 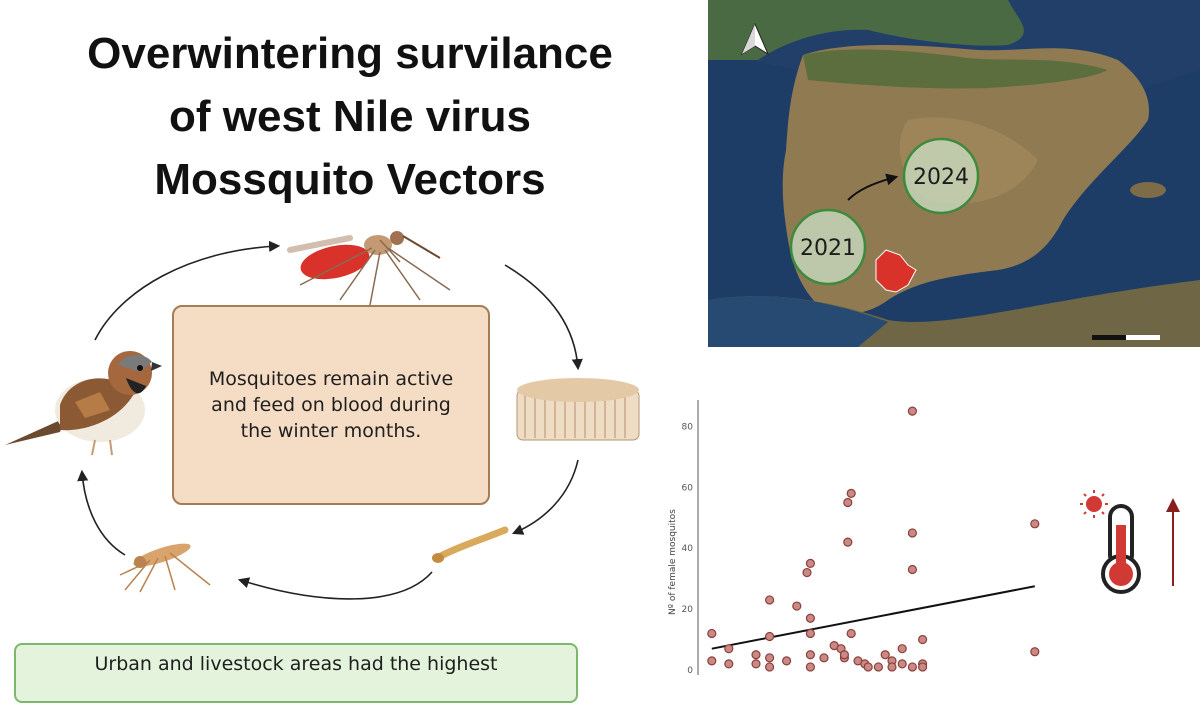 What do you see at coordinates (470, 544) in the screenshot?
I see `larva-icon` at bounding box center [470, 544].